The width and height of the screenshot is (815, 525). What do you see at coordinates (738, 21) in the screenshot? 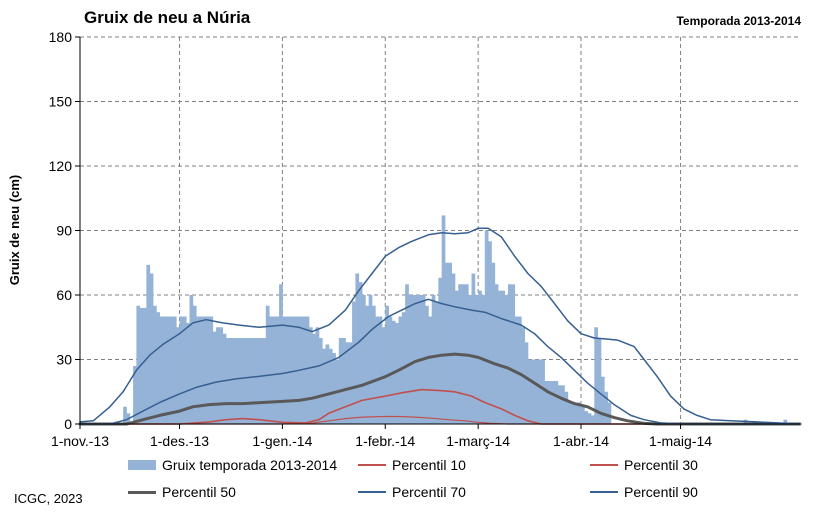
I see `chart-subtitle: Temporada 2013-2014` at bounding box center [738, 21].